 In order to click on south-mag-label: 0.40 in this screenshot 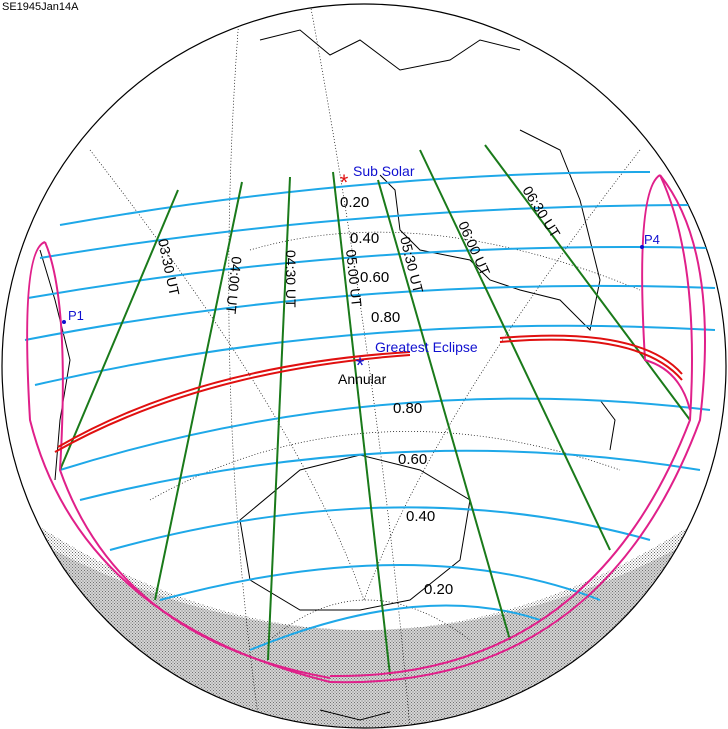, I will do `click(420, 516)`.